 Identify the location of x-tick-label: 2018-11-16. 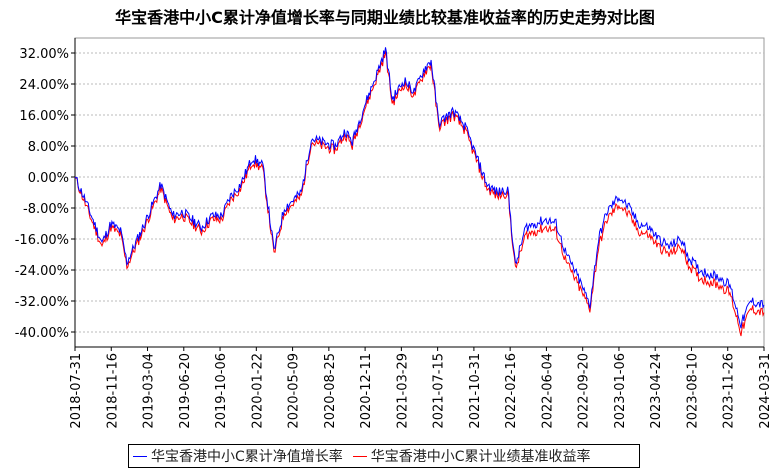
(112, 391).